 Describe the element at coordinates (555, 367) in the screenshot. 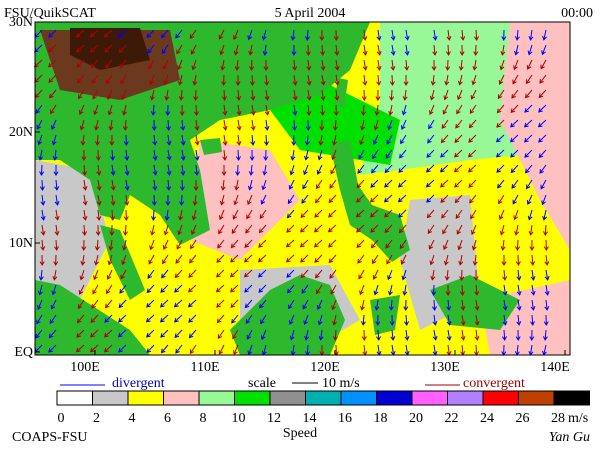

I see `lon-label: 140E` at that location.